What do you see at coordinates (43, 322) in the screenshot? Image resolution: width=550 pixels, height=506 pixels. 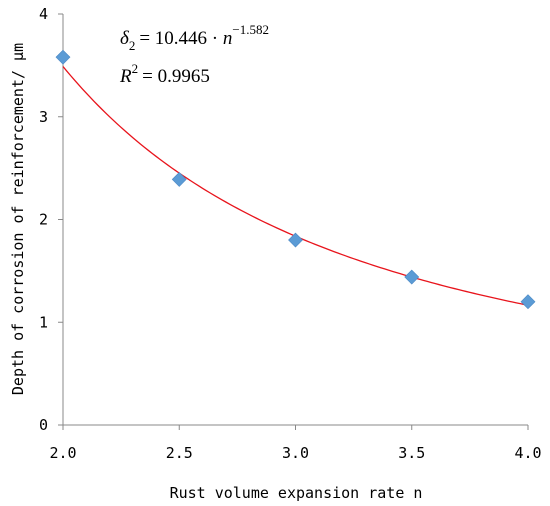 I see `y-tick-label: 1` at bounding box center [43, 322].